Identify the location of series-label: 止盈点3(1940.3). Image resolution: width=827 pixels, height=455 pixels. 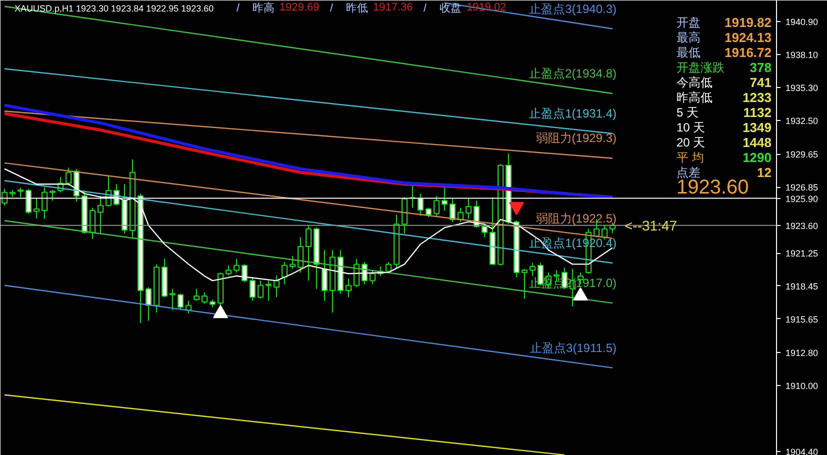
(573, 9).